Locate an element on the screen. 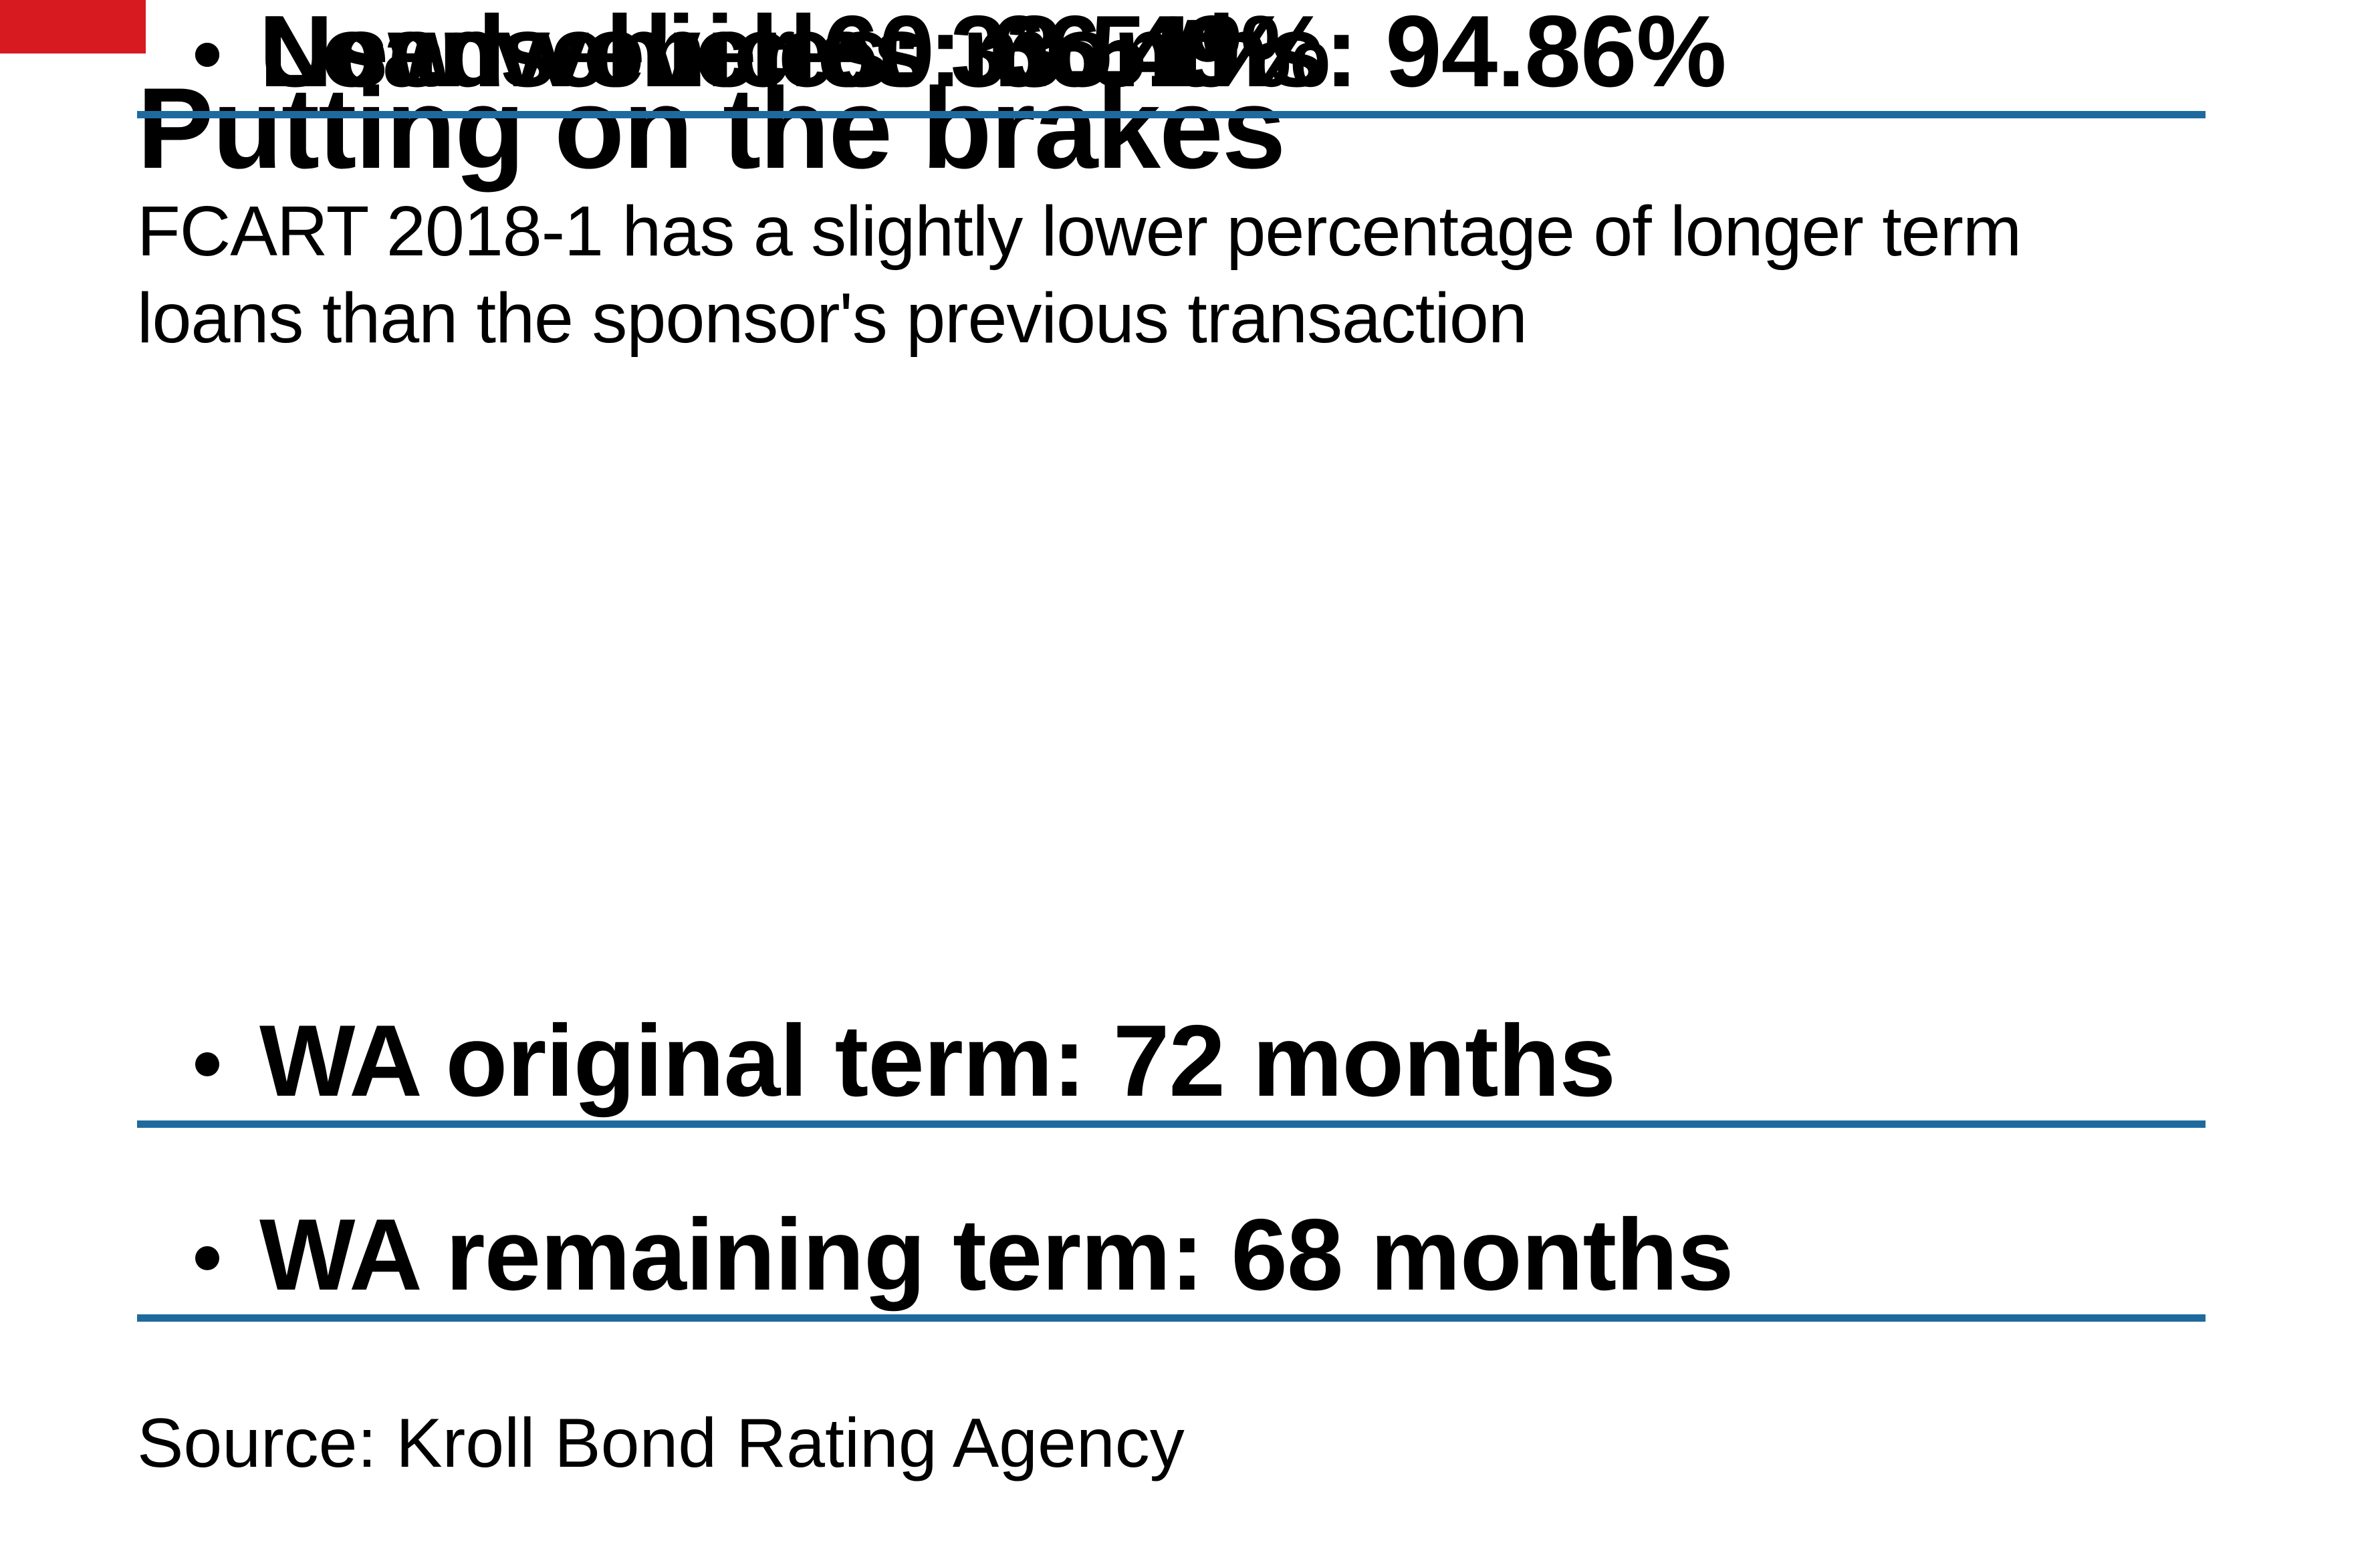  list-item: WA remaining term: 68 months is located at coordinates (1171, 1300).